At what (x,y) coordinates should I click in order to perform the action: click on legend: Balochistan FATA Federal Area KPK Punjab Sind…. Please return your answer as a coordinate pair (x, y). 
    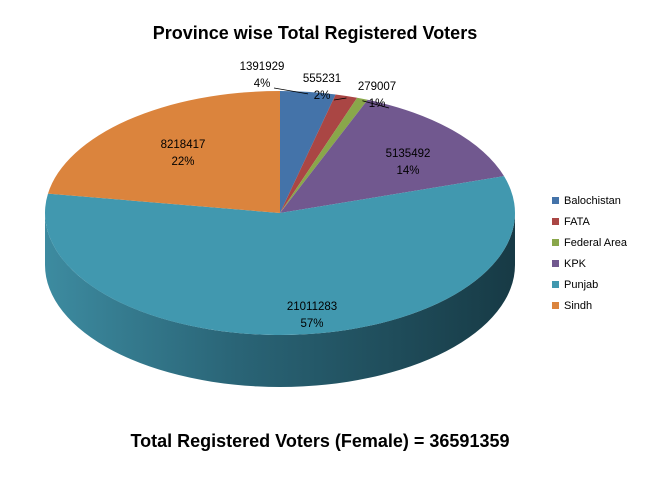
    Looking at the image, I should click on (590, 253).